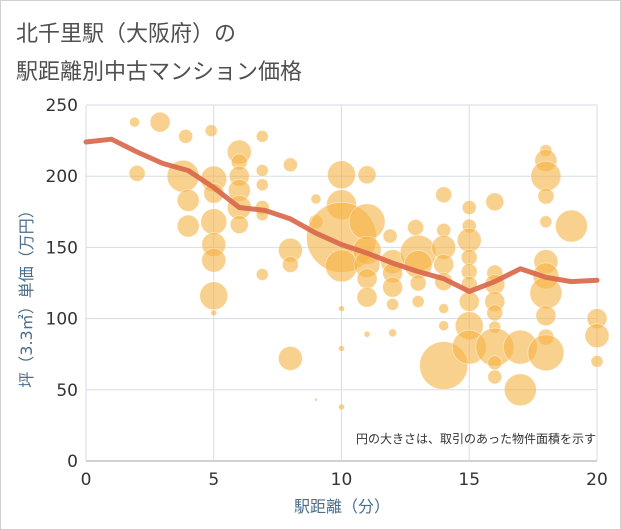 Image resolution: width=621 pixels, height=530 pixels. What do you see at coordinates (126, 34) in the screenshot?
I see `chart-title-line1: 北千里駅（大阪府）の` at bounding box center [126, 34].